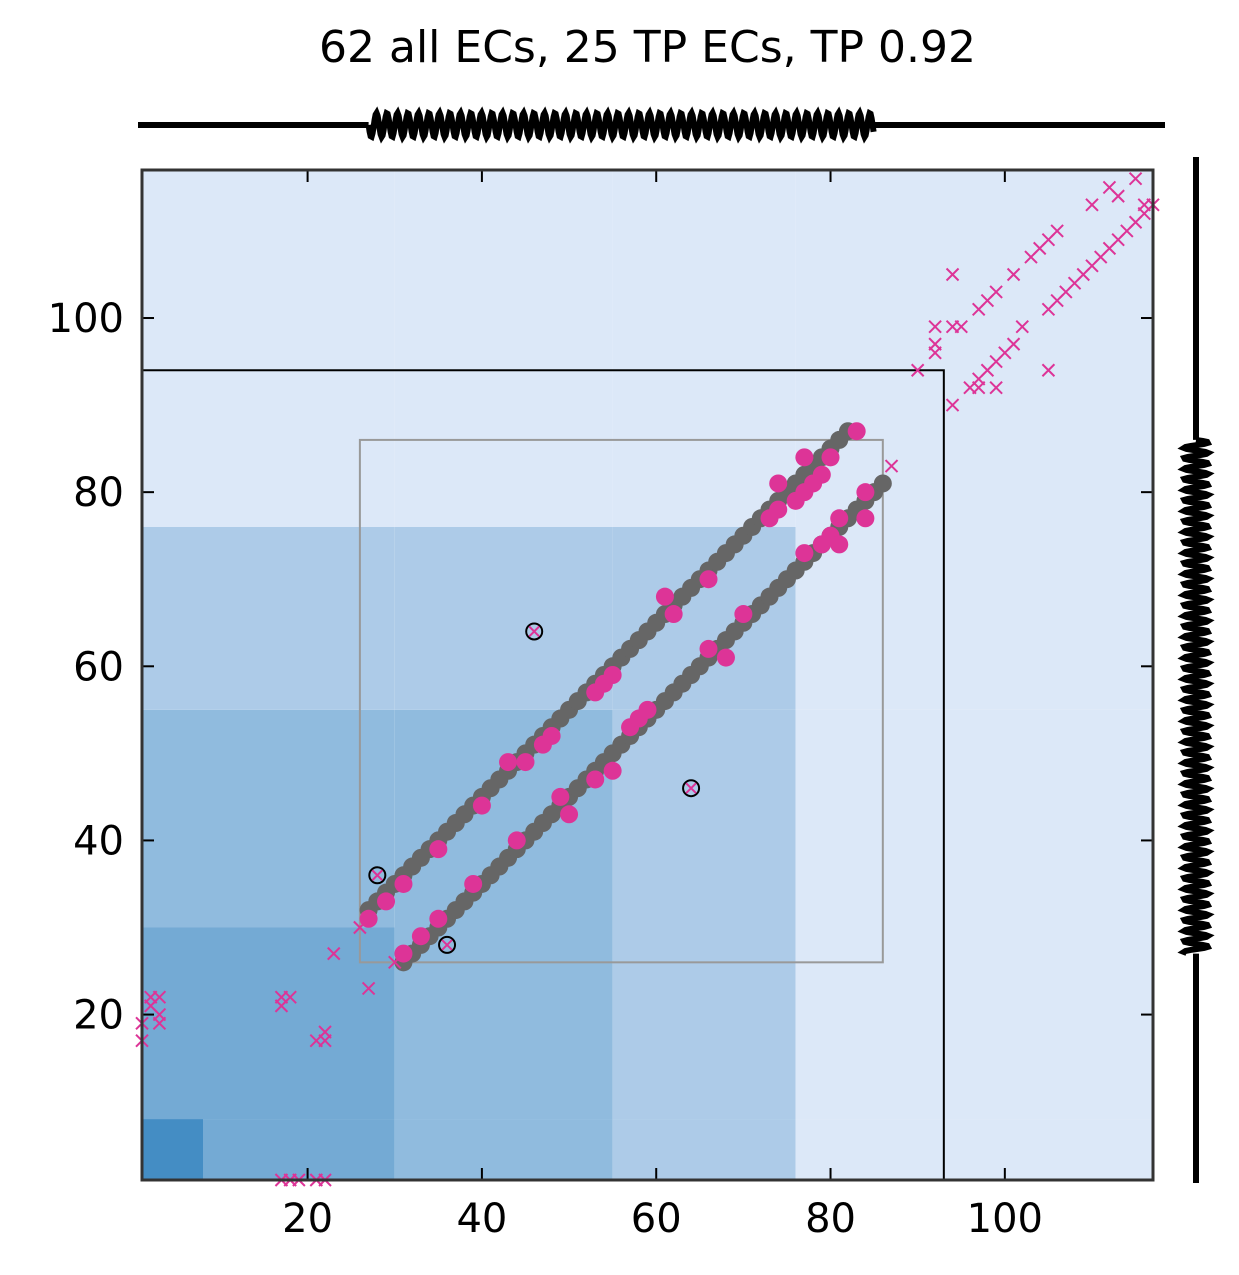  Describe the element at coordinates (86, 319) in the screenshot. I see `y-tick-label: 100` at that location.